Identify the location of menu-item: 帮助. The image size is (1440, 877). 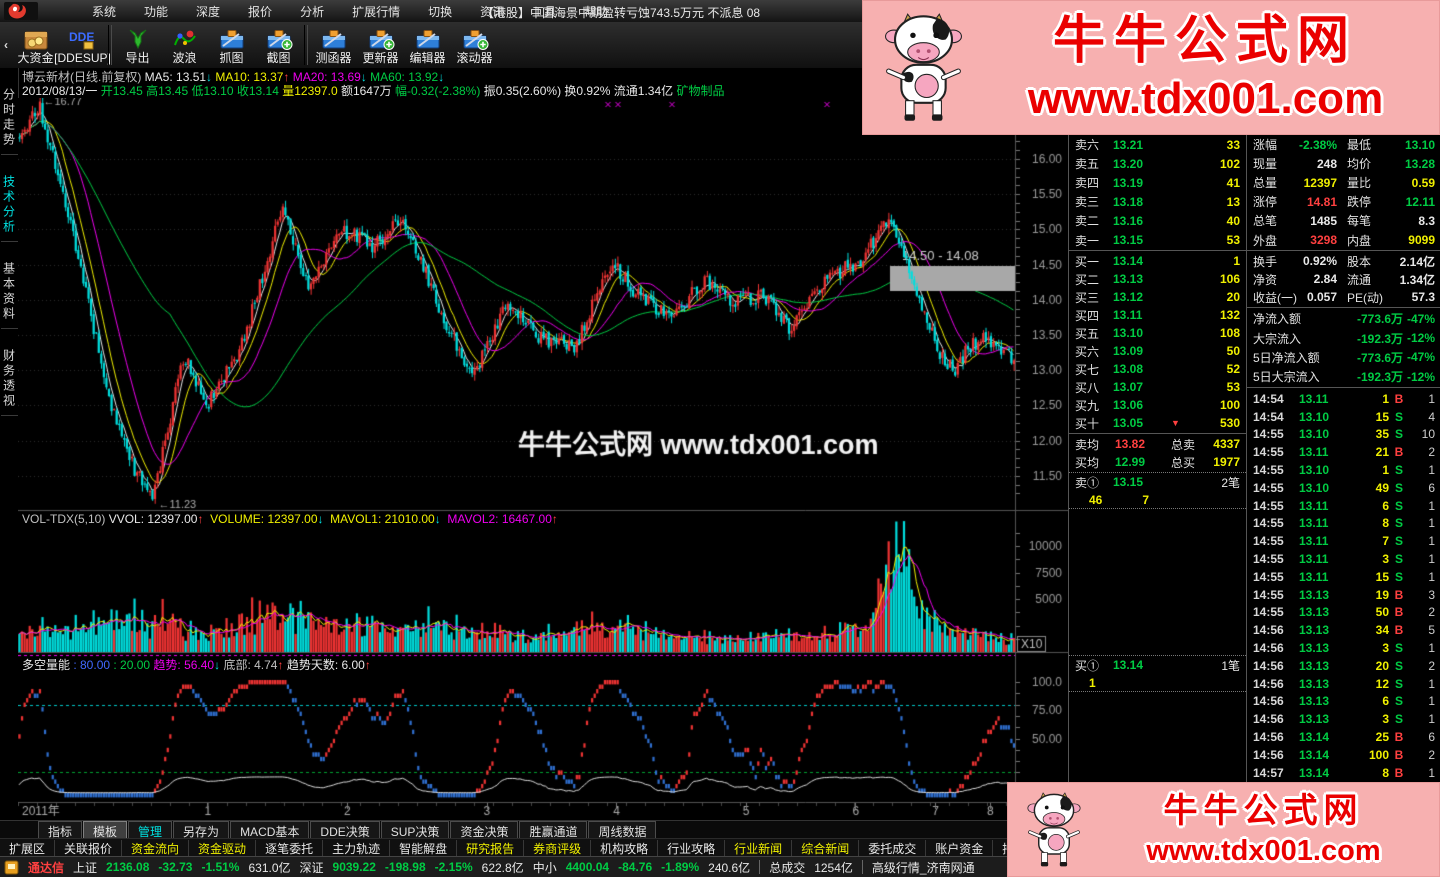
(596, 11).